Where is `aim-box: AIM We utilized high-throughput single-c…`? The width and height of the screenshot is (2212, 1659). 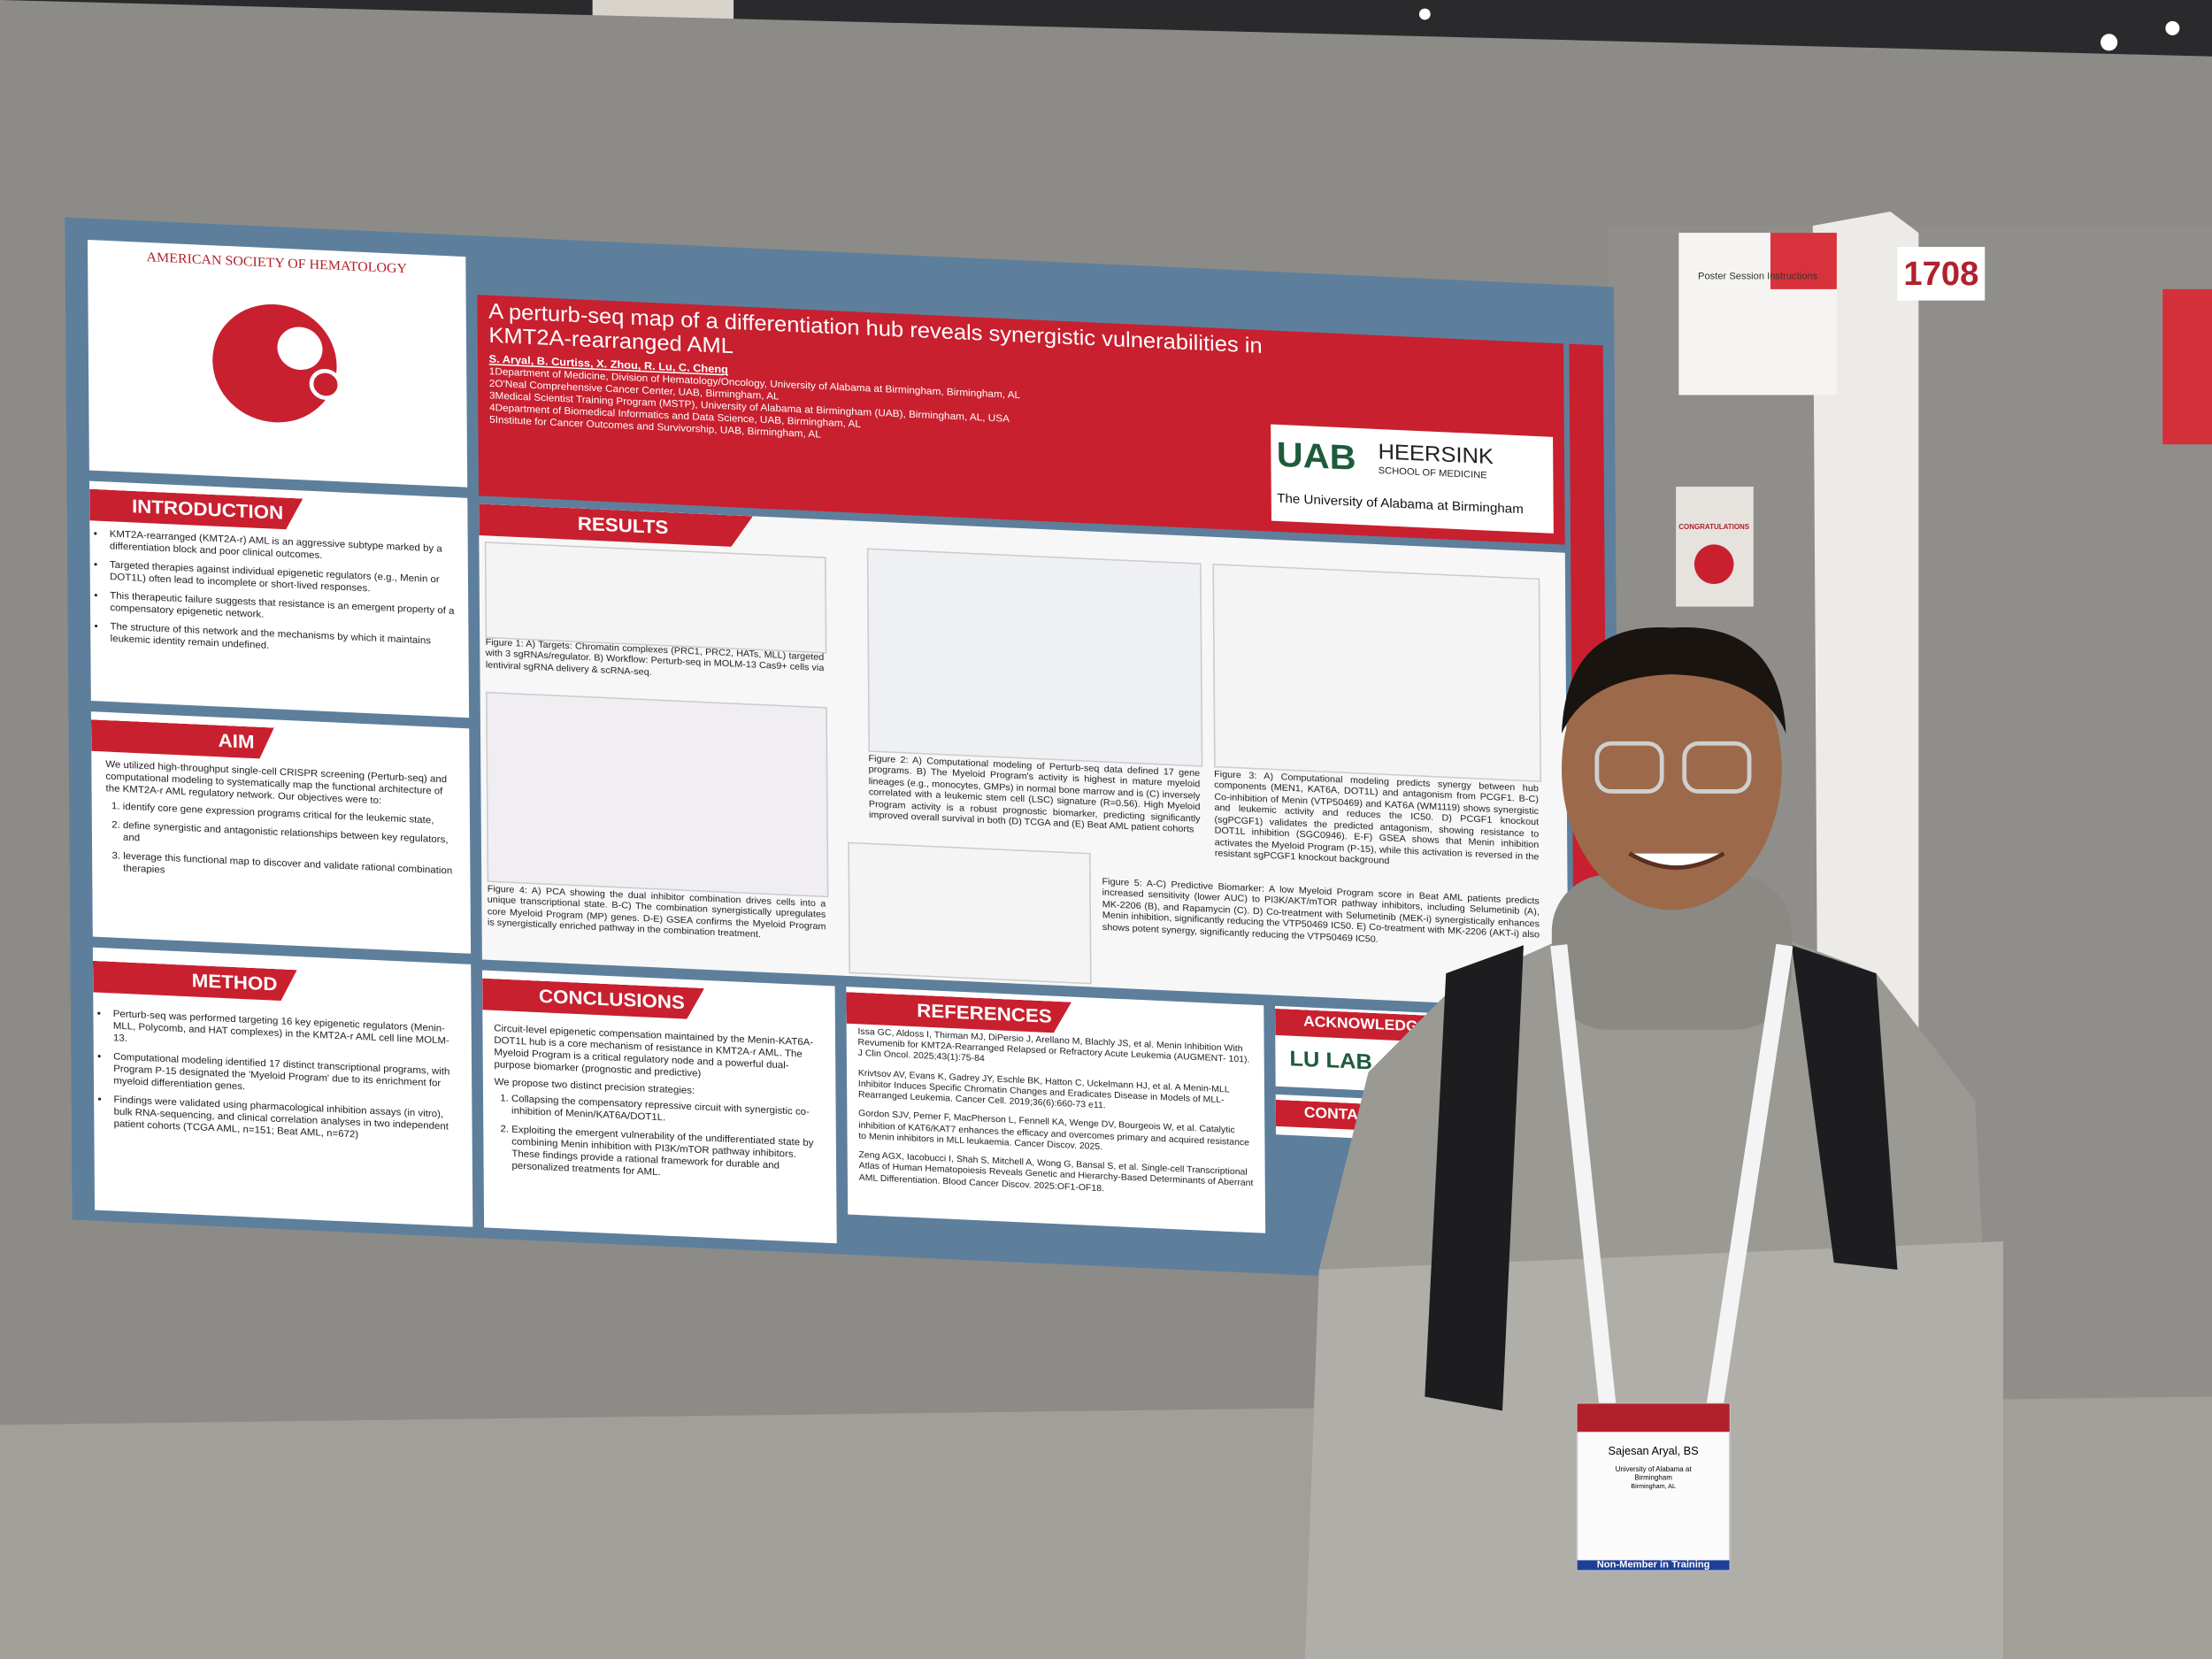
aim-box: AIM We utilized high-throughput single-c… is located at coordinates (281, 833).